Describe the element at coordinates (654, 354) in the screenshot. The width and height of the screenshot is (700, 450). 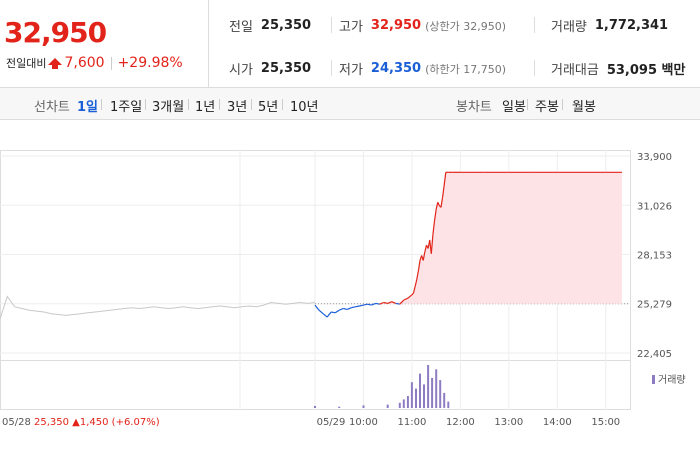
I see `y-tick-label: 22,405` at that location.